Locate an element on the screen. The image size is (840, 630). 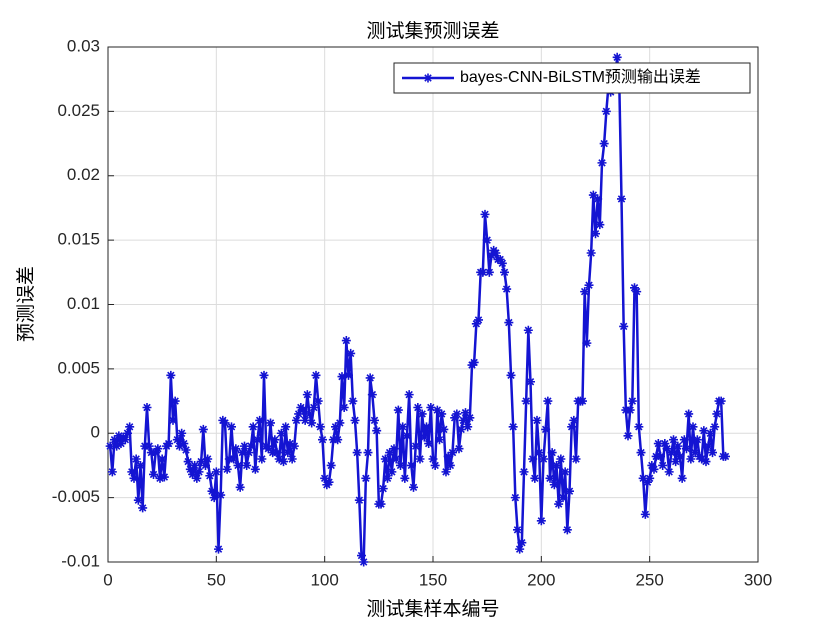
y-tick-label: 0.02 is located at coordinates (83, 174).